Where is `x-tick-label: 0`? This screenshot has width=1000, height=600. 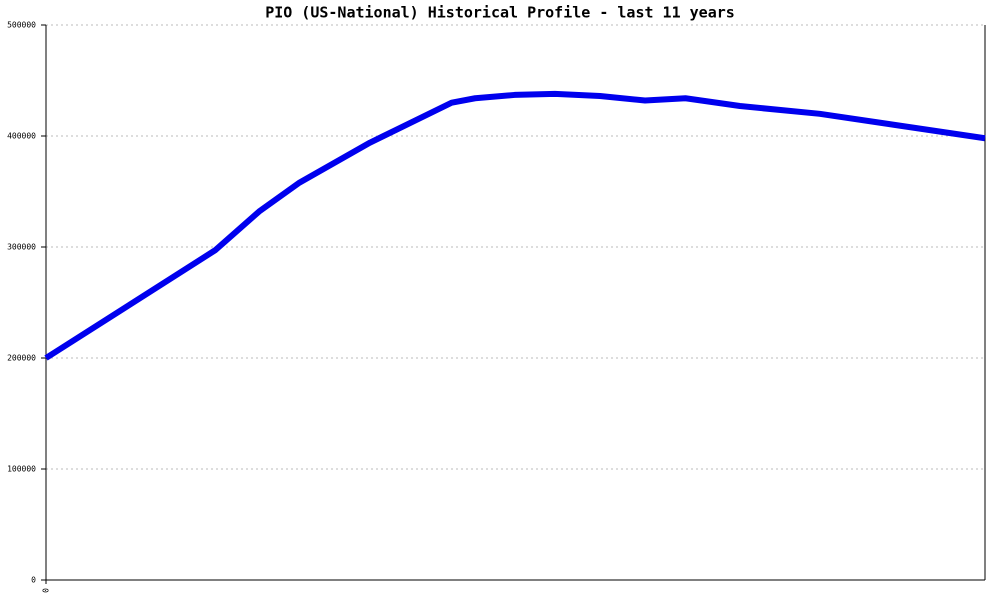
x-tick-label: 0 is located at coordinates (46, 590).